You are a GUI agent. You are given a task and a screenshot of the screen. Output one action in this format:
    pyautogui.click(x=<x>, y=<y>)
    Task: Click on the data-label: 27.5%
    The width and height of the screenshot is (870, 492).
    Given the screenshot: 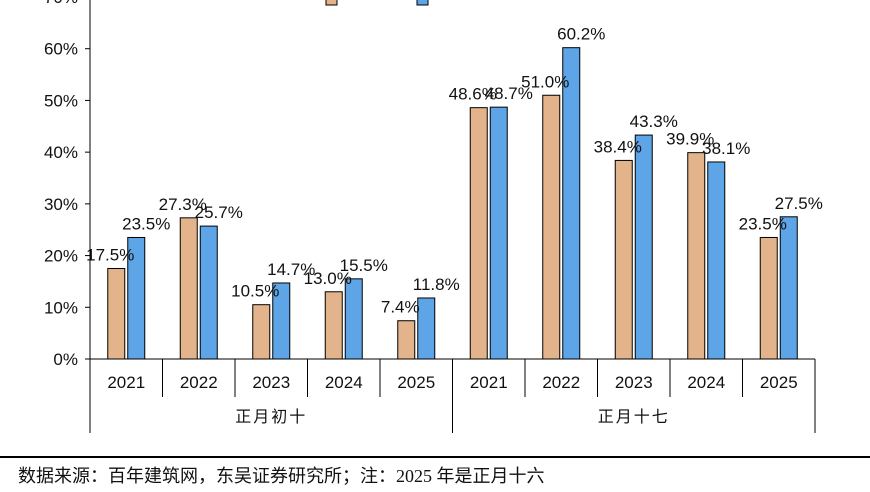 What is the action you would take?
    pyautogui.click(x=799, y=203)
    